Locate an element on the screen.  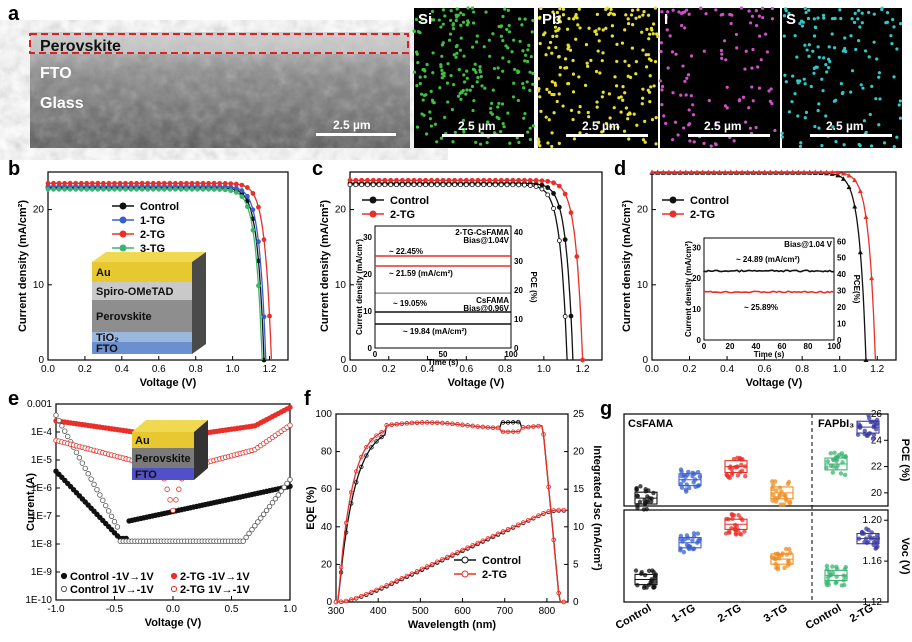
y-tick-label: 0 is located at coordinates (343, 360).